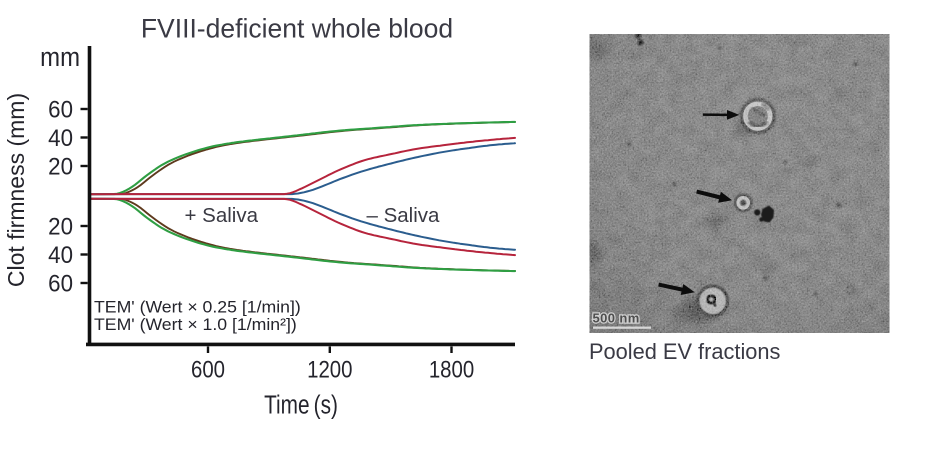 This screenshot has width=945, height=465. I want to click on svg-text: 600, so click(208, 369).